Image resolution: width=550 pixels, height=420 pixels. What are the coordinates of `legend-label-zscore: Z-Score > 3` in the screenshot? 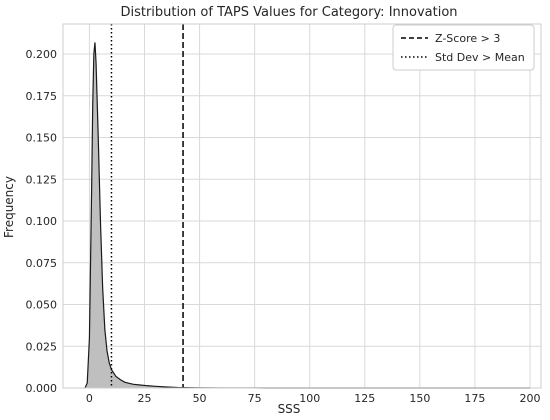 It's located at (467, 38).